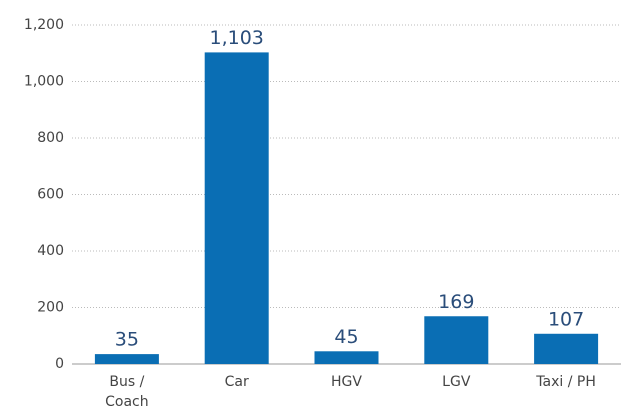  I want to click on data-label: 1,103, so click(236, 38).